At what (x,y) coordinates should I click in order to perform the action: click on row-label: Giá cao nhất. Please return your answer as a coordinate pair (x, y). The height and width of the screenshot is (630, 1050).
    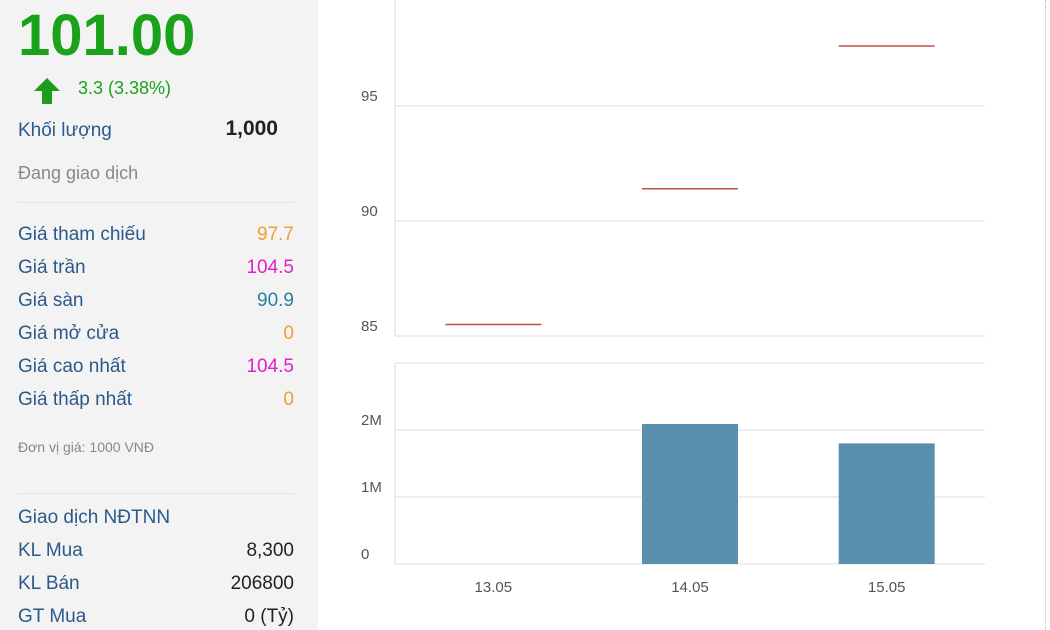
    Looking at the image, I should click on (72, 366).